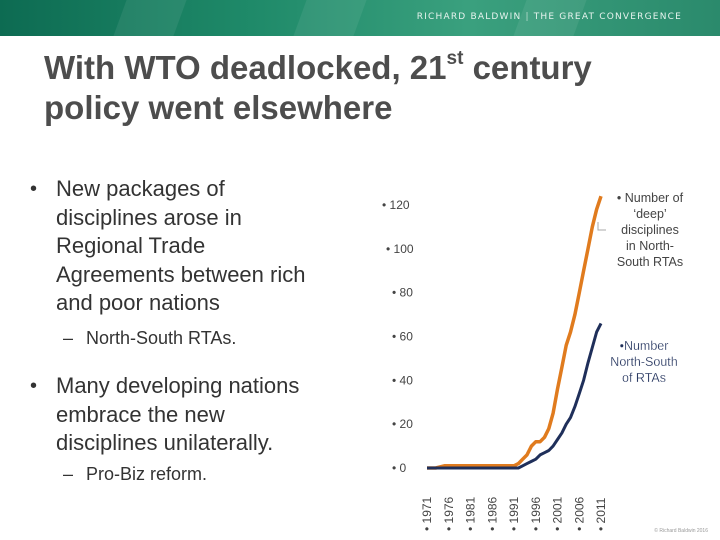 Image resolution: width=720 pixels, height=540 pixels. Describe the element at coordinates (515, 396) in the screenshot. I see `series-line-rta-count` at that location.